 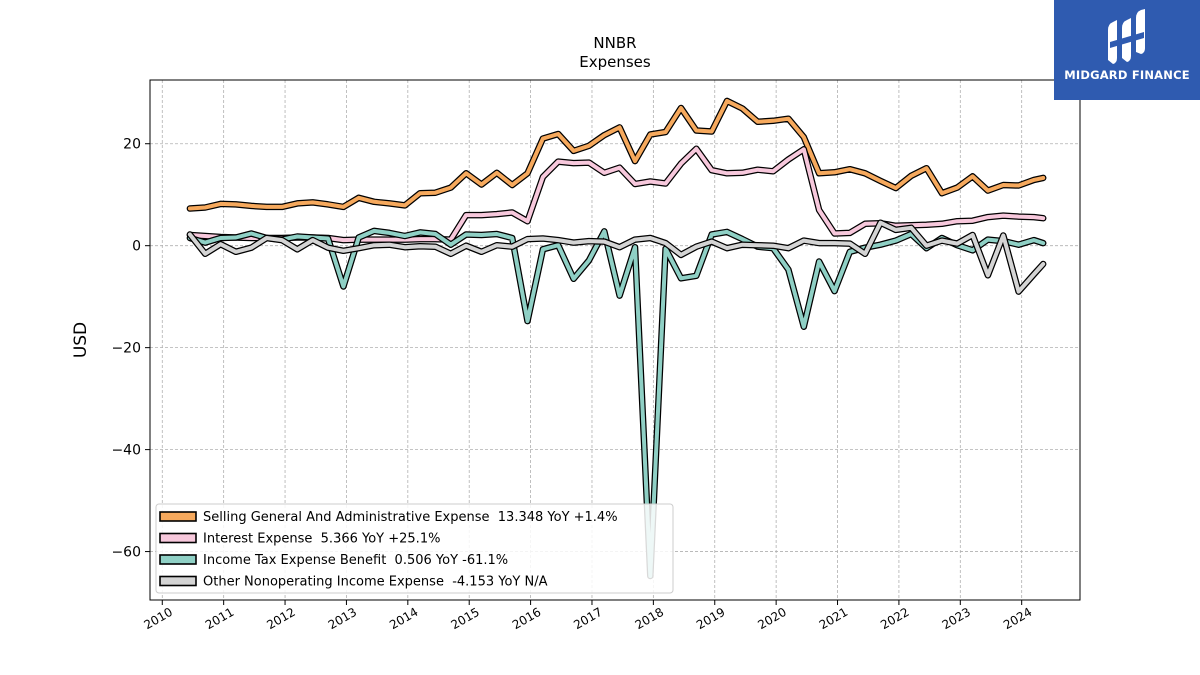 I want to click on x-tick-label: 2014, so click(x=403, y=618).